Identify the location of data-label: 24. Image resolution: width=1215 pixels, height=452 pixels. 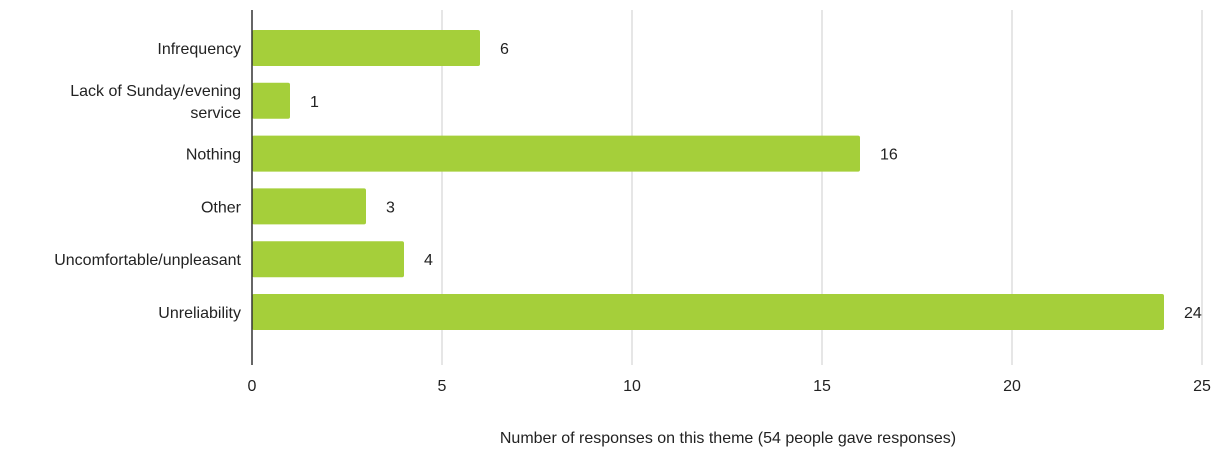
(1193, 313).